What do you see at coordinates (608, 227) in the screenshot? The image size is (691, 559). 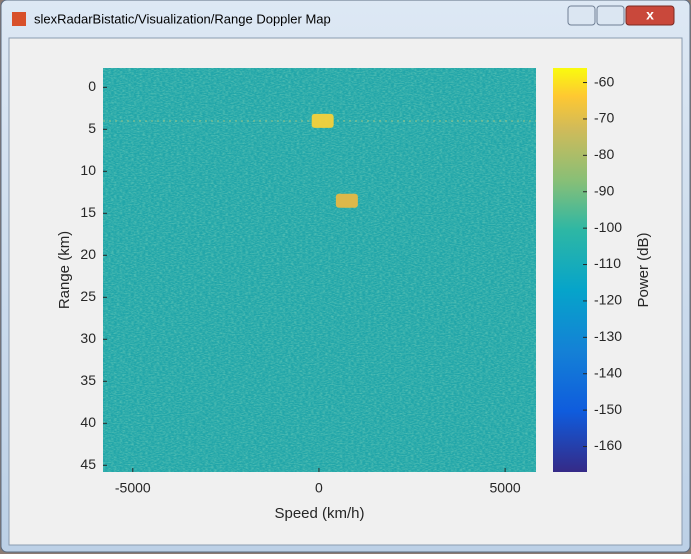 I see `colorbar-tick-label: -100` at bounding box center [608, 227].